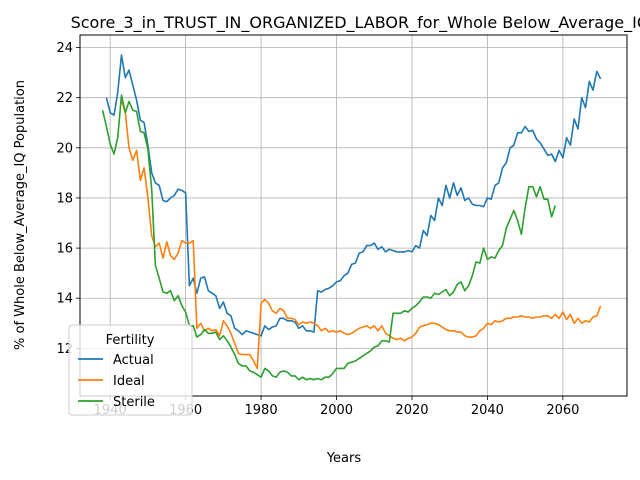 Image resolution: width=640 pixels, height=480 pixels. Describe the element at coordinates (64, 249) in the screenshot. I see `y-tick-label: 16` at that location.